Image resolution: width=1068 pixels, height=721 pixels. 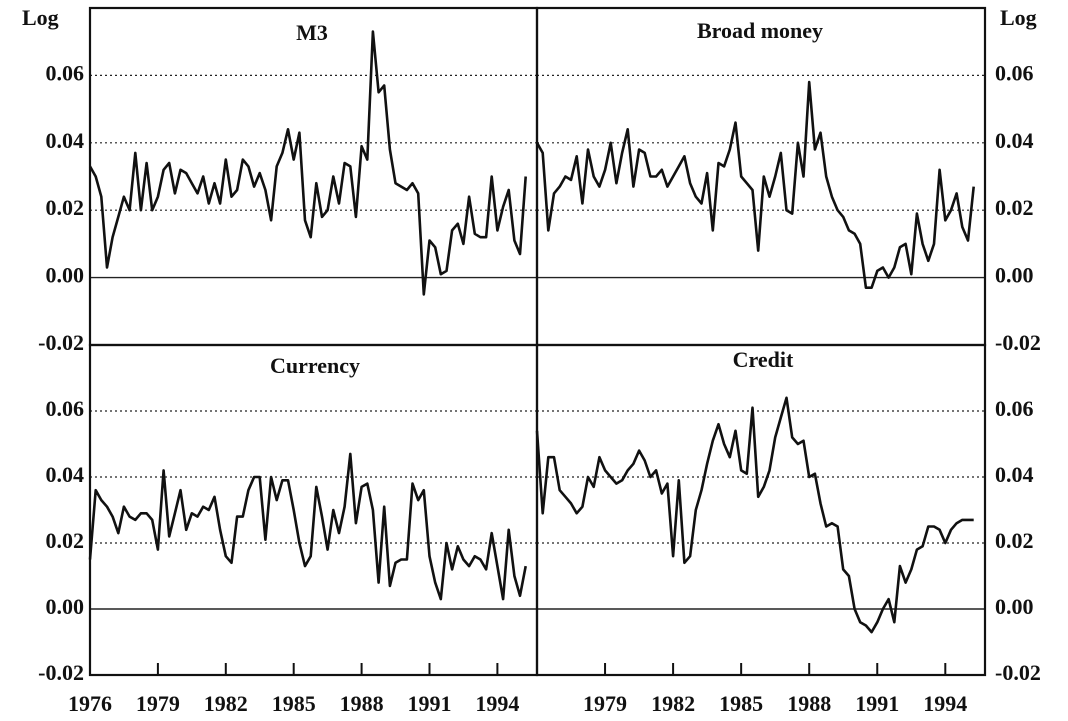 I want to click on panel-title: Currency, so click(x=315, y=365).